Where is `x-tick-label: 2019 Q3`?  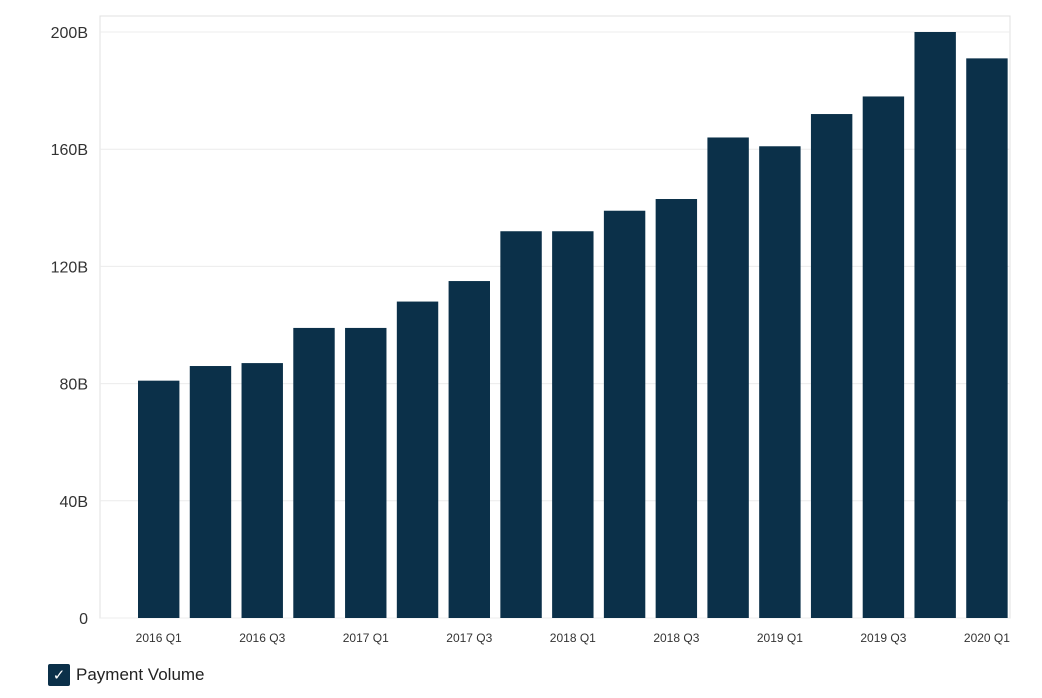
x-tick-label: 2019 Q3 is located at coordinates (883, 638).